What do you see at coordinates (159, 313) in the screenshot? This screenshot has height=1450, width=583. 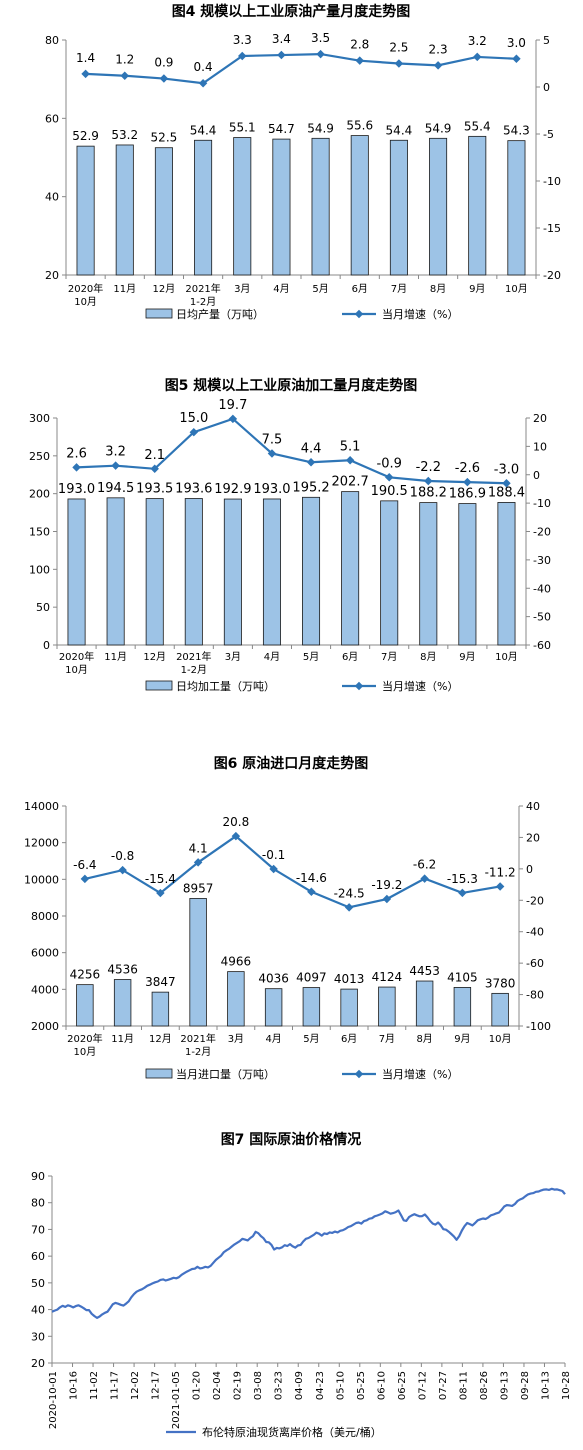 I see `legend-bar-swatch` at bounding box center [159, 313].